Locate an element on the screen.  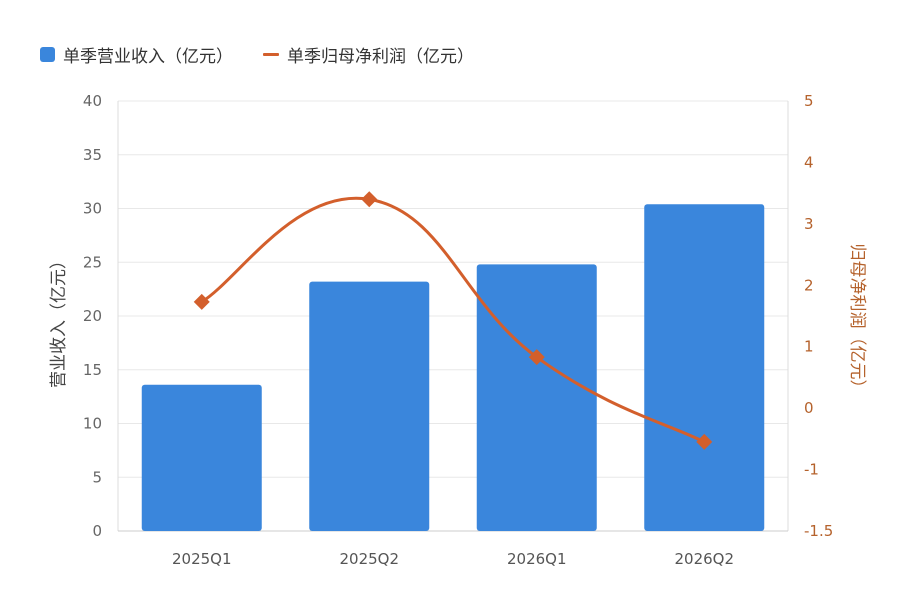
y-tick-label-left: 20 is located at coordinates (92, 316).